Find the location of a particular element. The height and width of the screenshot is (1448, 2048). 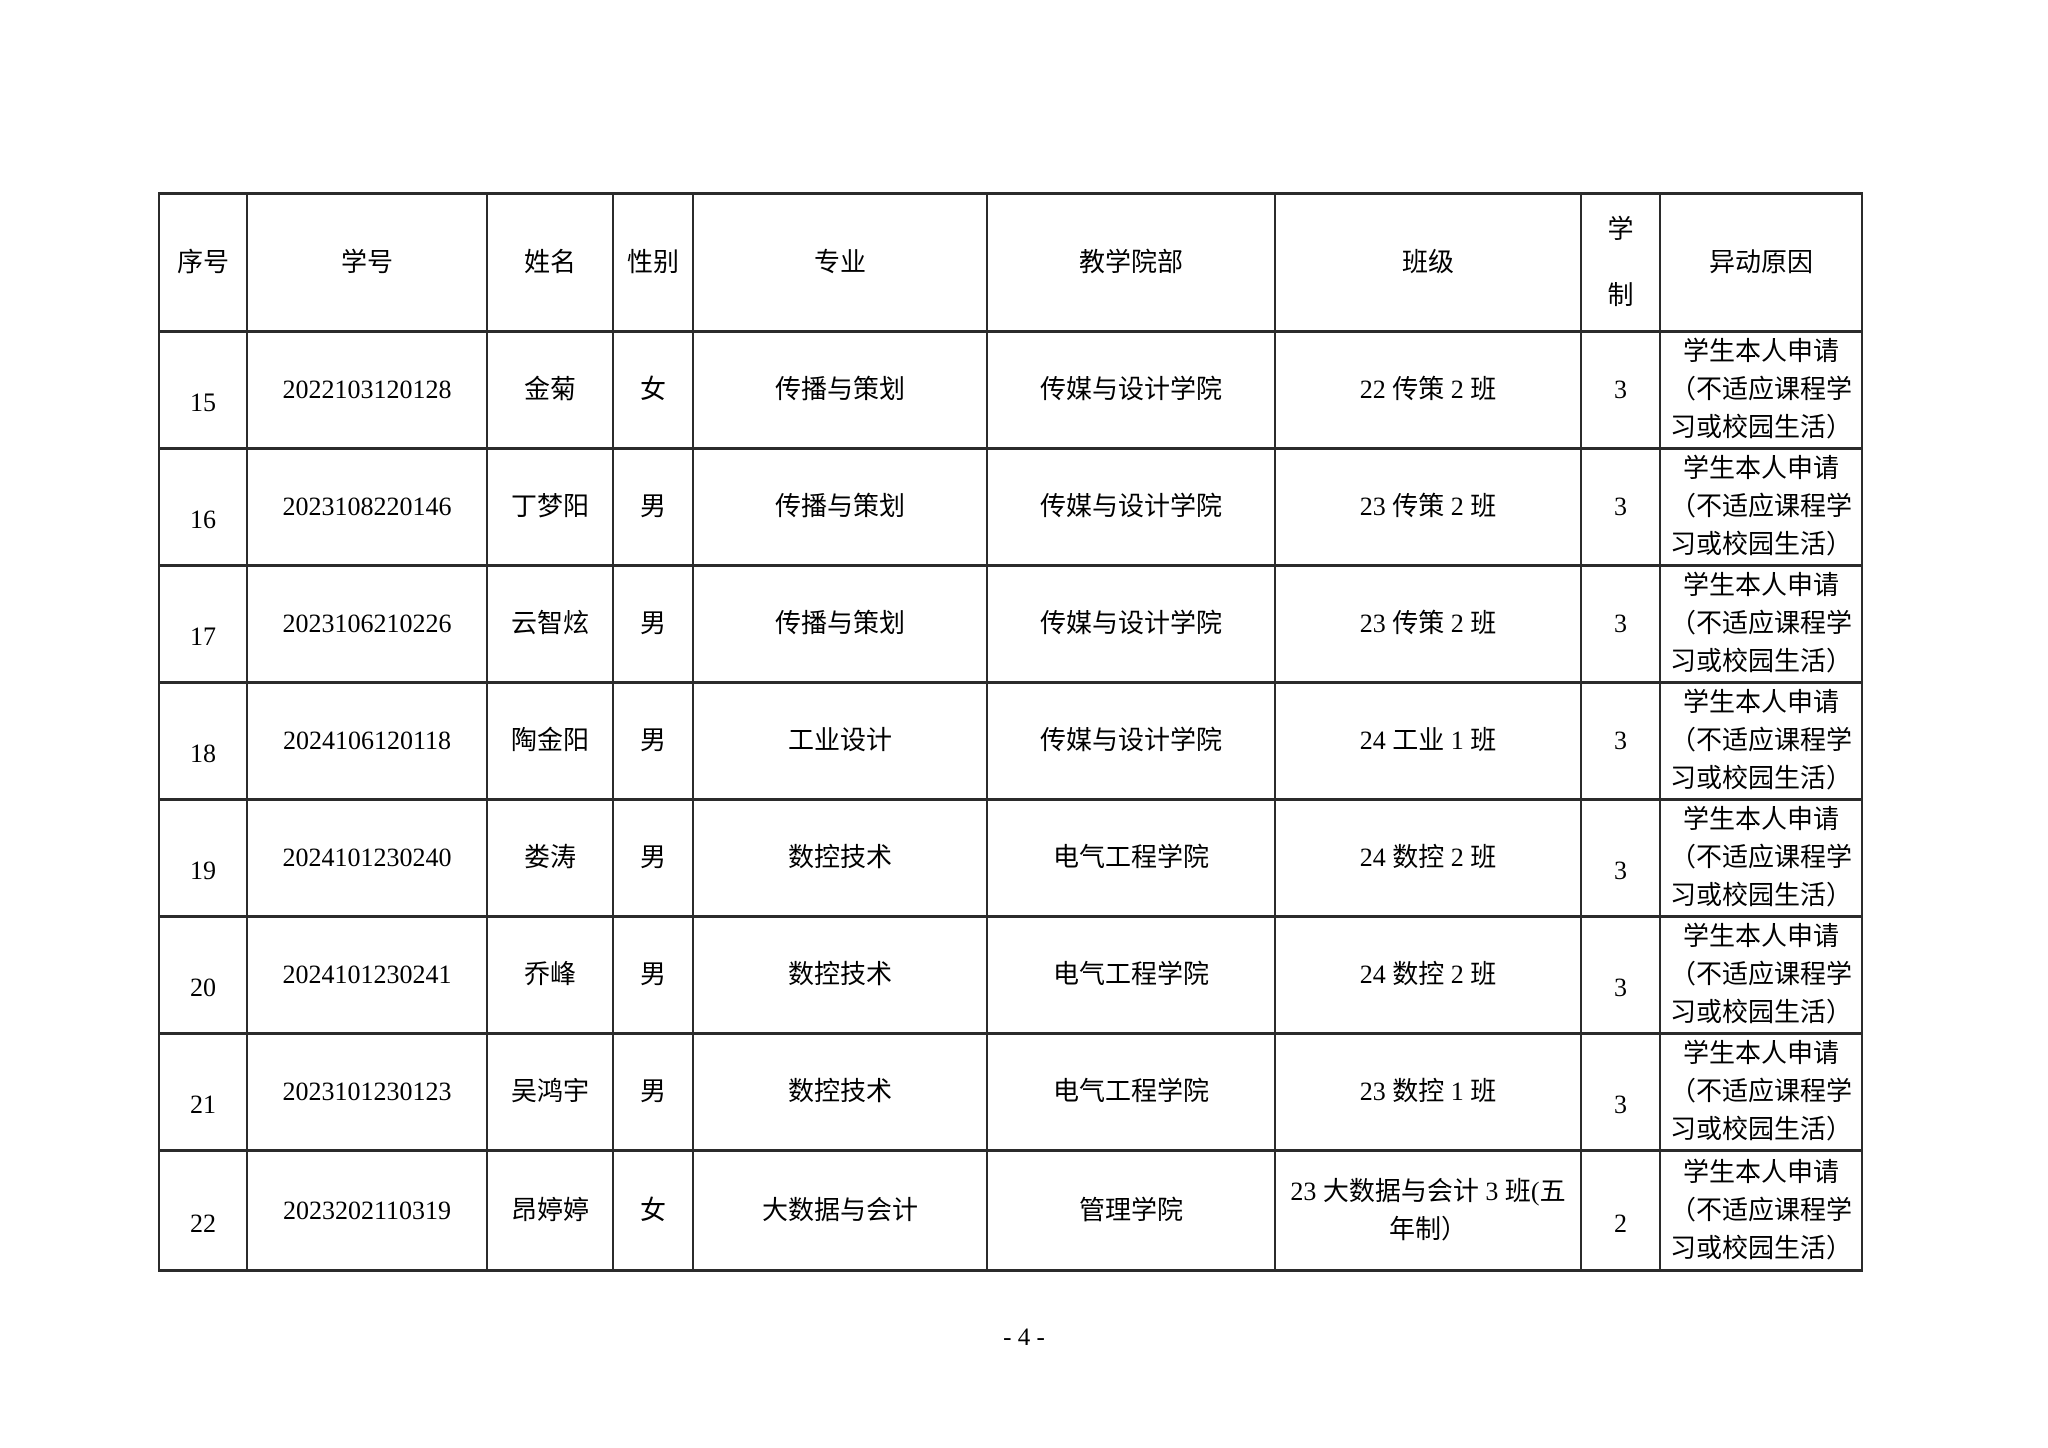

duration-header-stacked-text: 学制 is located at coordinates (1620, 262).